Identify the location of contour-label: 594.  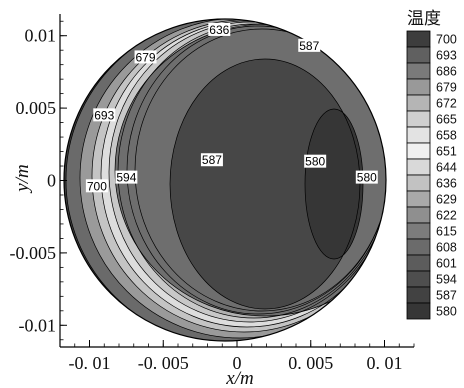
(126, 177).